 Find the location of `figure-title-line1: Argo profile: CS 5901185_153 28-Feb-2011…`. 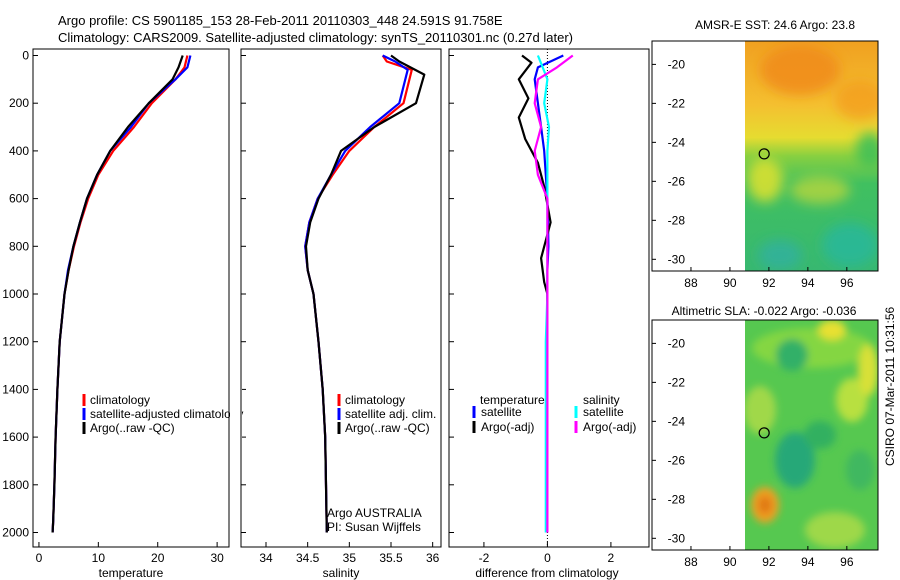

figure-title-line1: Argo profile: CS 5901185_153 28-Feb-2011… is located at coordinates (280, 20).